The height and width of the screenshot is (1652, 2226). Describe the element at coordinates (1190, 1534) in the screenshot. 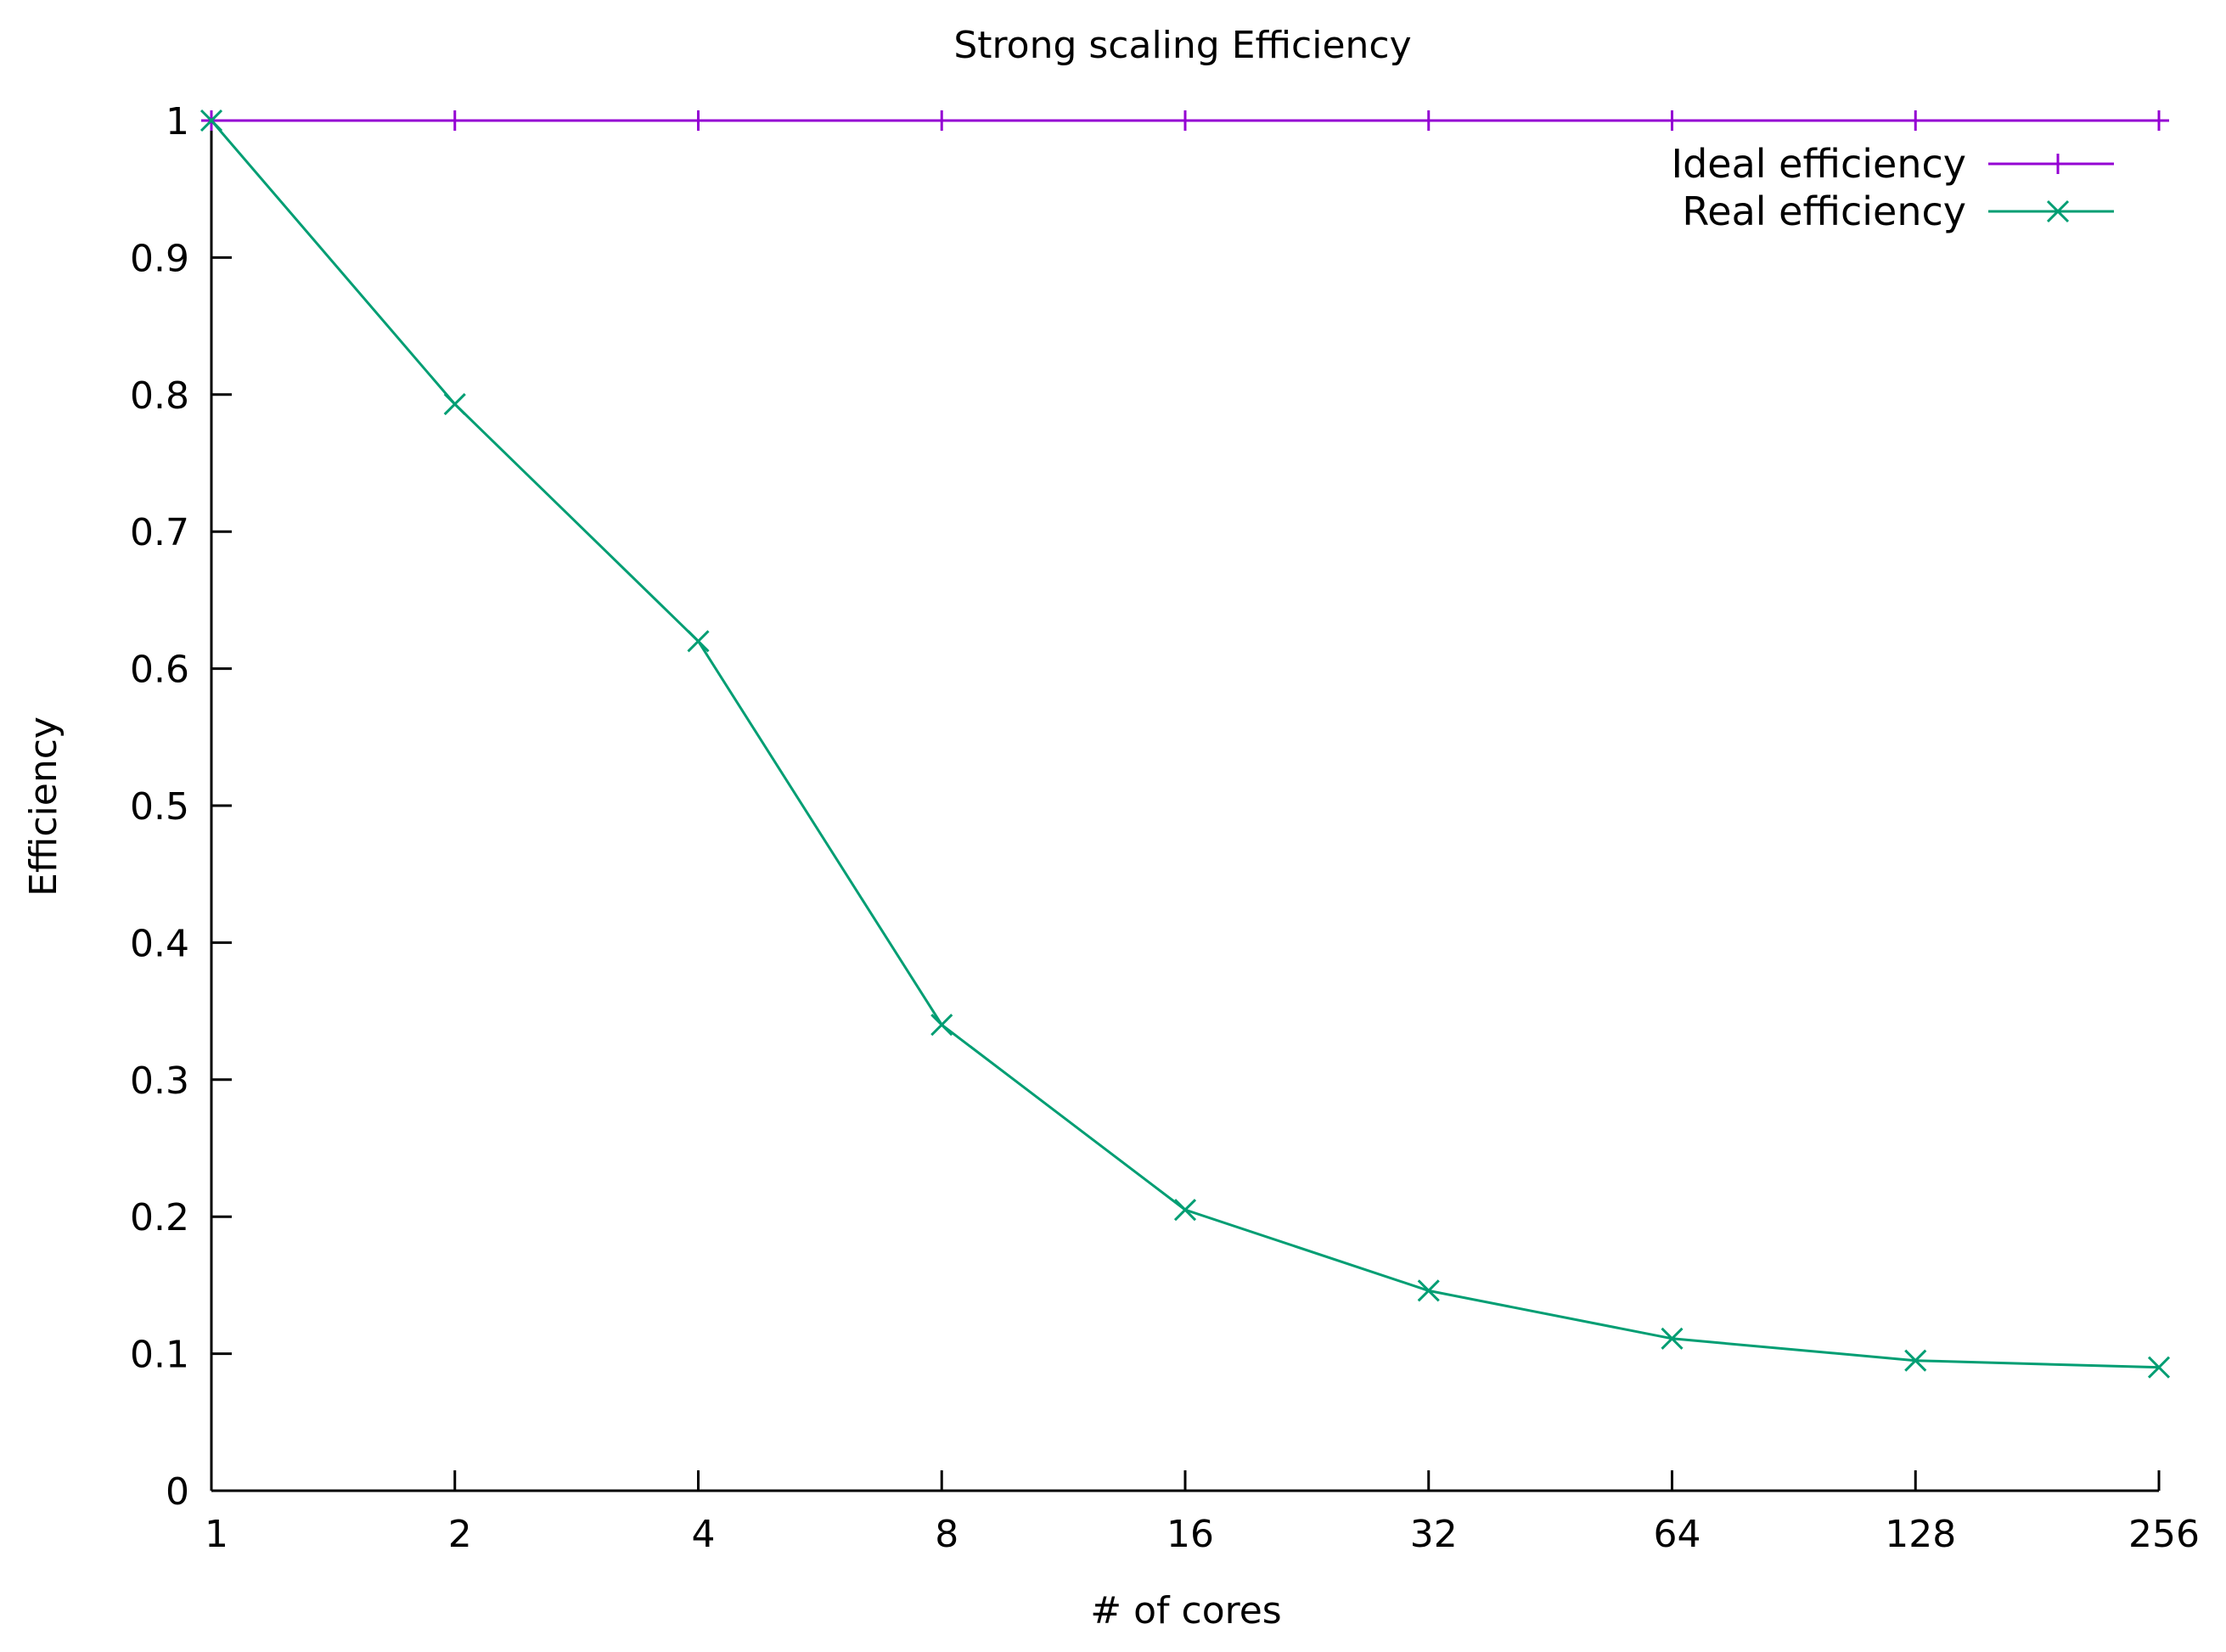

I see `x-tick-label: 16` at that location.